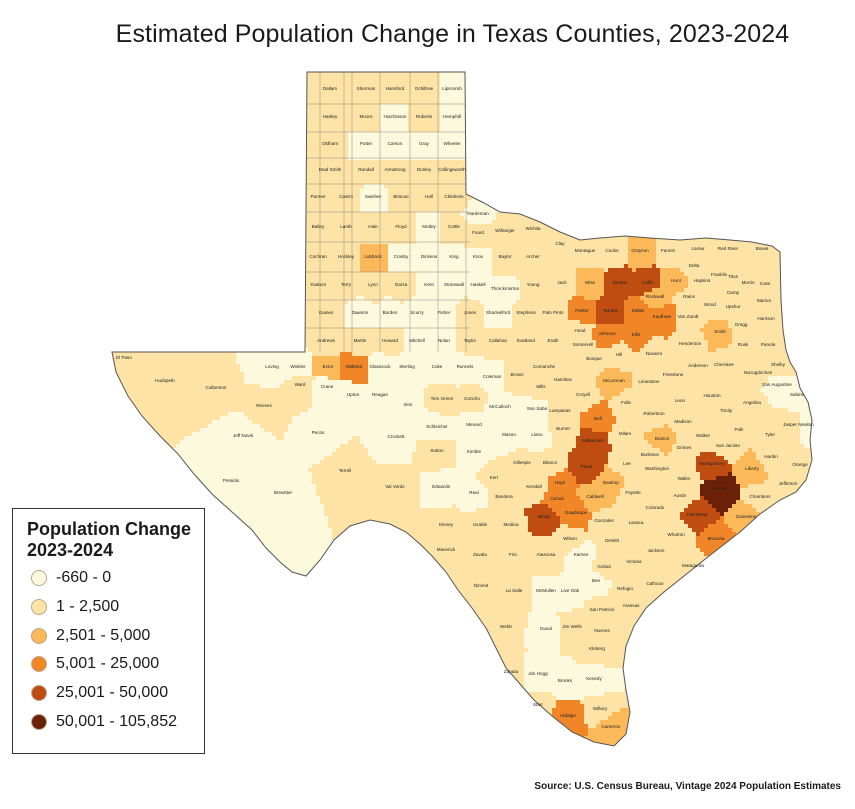 The image size is (855, 809). Describe the element at coordinates (452, 143) in the screenshot. I see `county-label: Wheeler` at that location.